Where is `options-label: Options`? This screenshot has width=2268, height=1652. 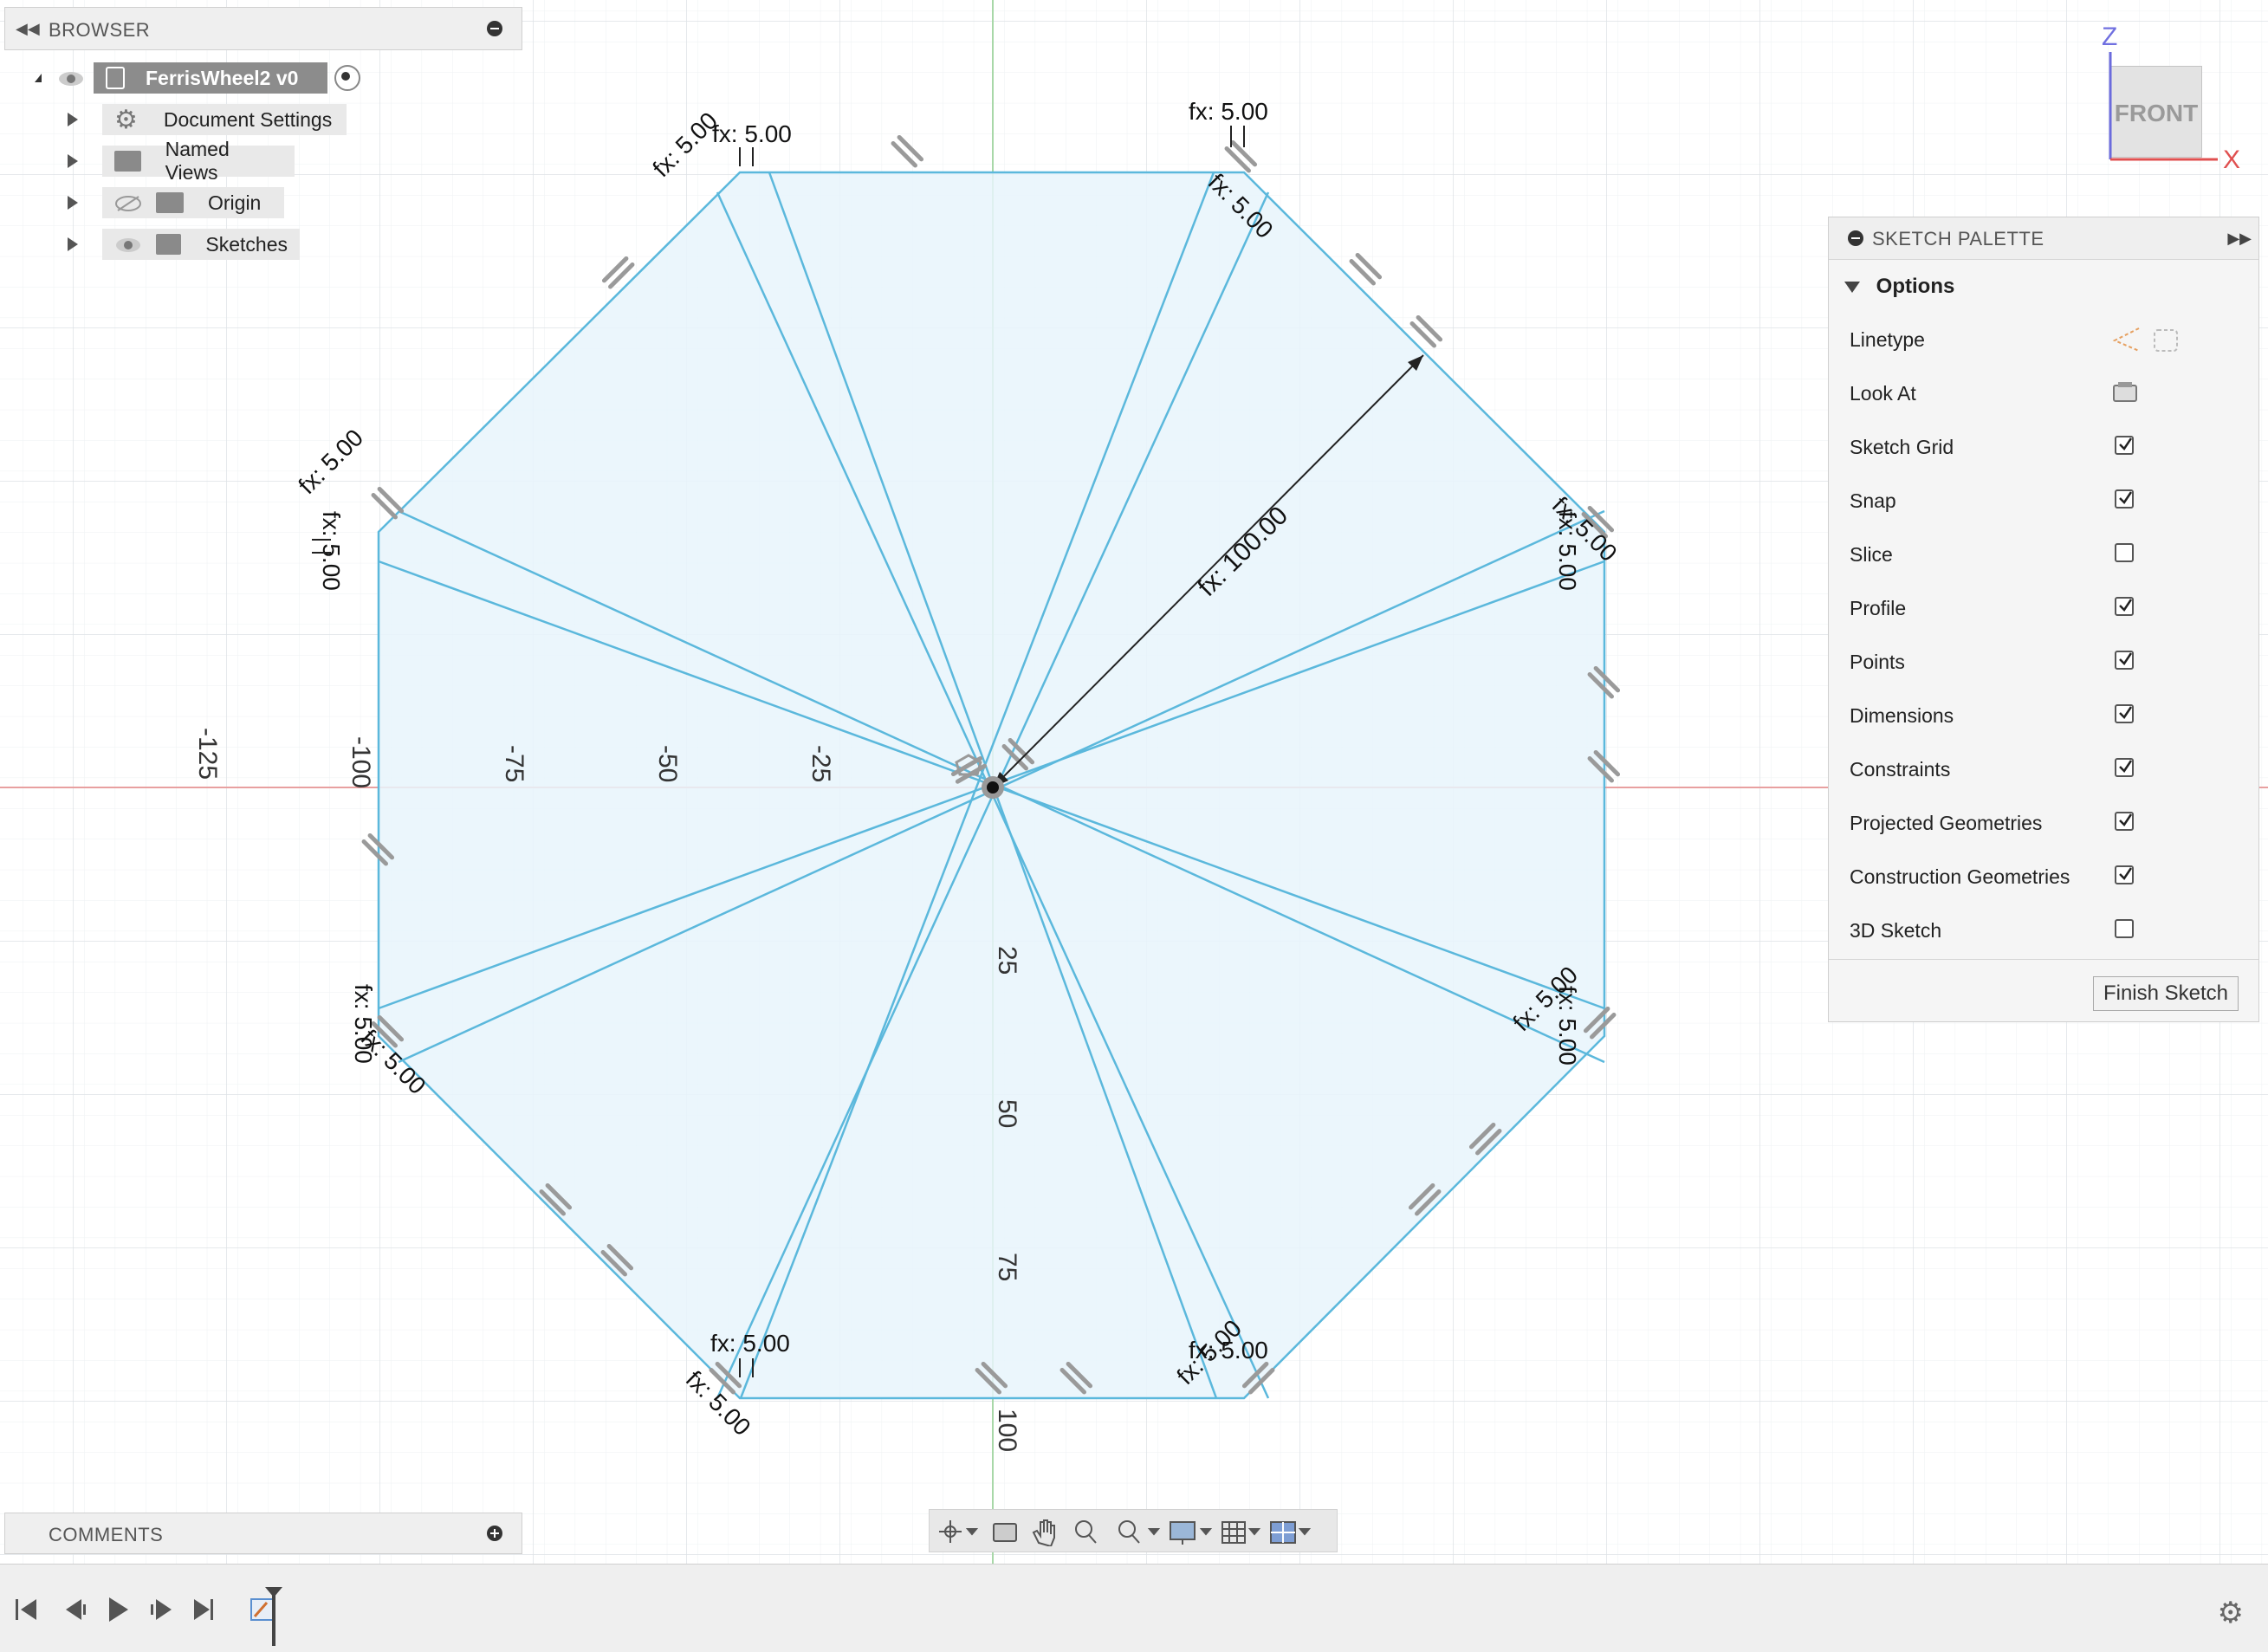
options-label: Options is located at coordinates (1915, 286).